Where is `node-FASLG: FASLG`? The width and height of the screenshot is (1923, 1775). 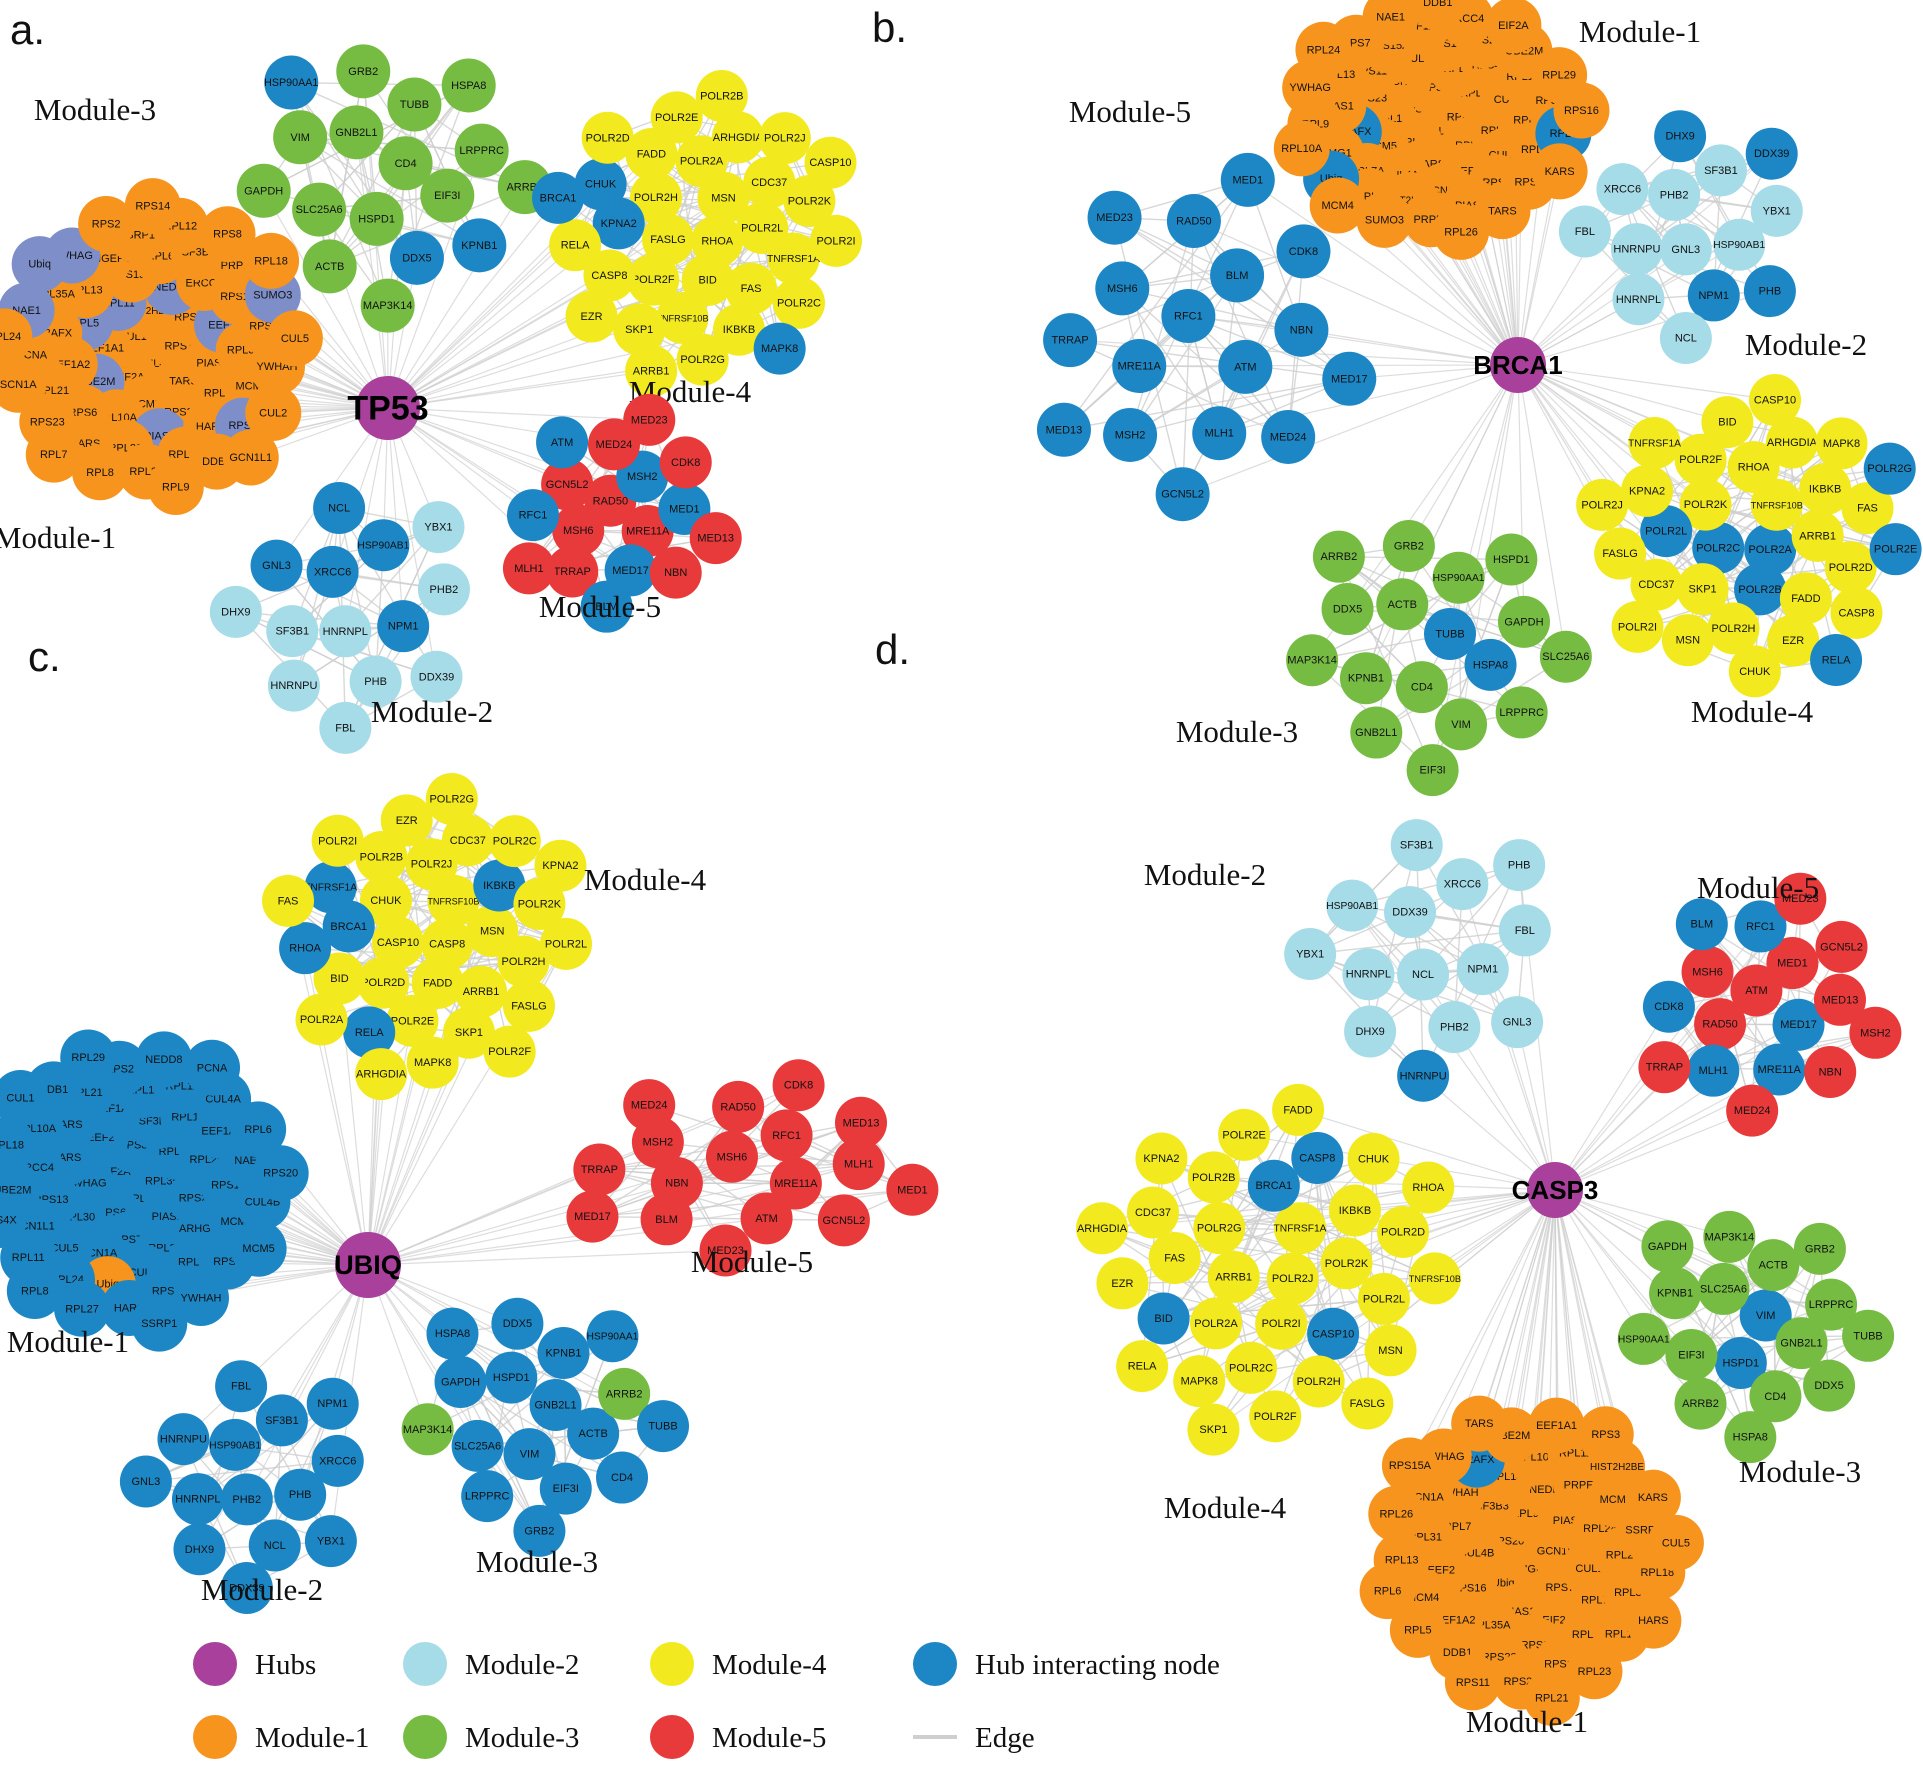
node-FASLG: FASLG is located at coordinates (1367, 1403).